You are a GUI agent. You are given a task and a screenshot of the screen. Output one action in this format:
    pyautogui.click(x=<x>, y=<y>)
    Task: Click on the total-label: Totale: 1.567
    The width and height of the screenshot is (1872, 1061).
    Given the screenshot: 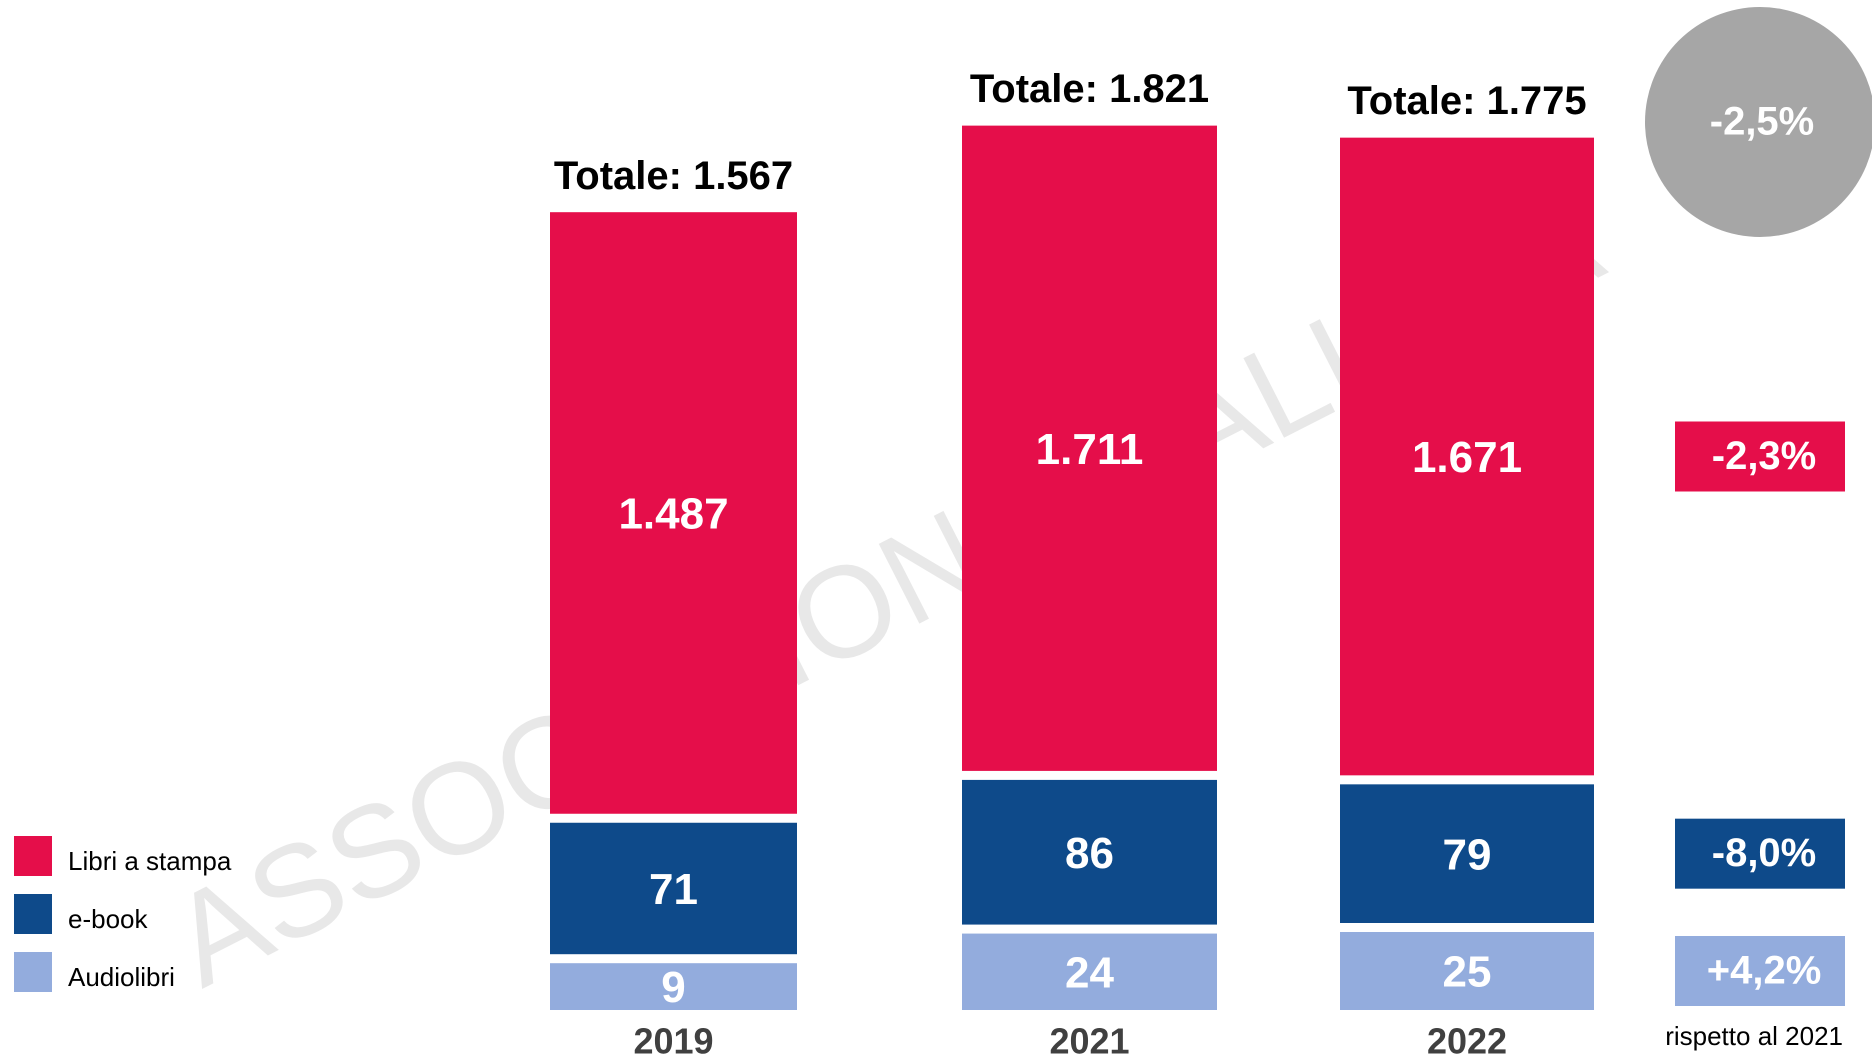 What is the action you would take?
    pyautogui.click(x=673, y=176)
    